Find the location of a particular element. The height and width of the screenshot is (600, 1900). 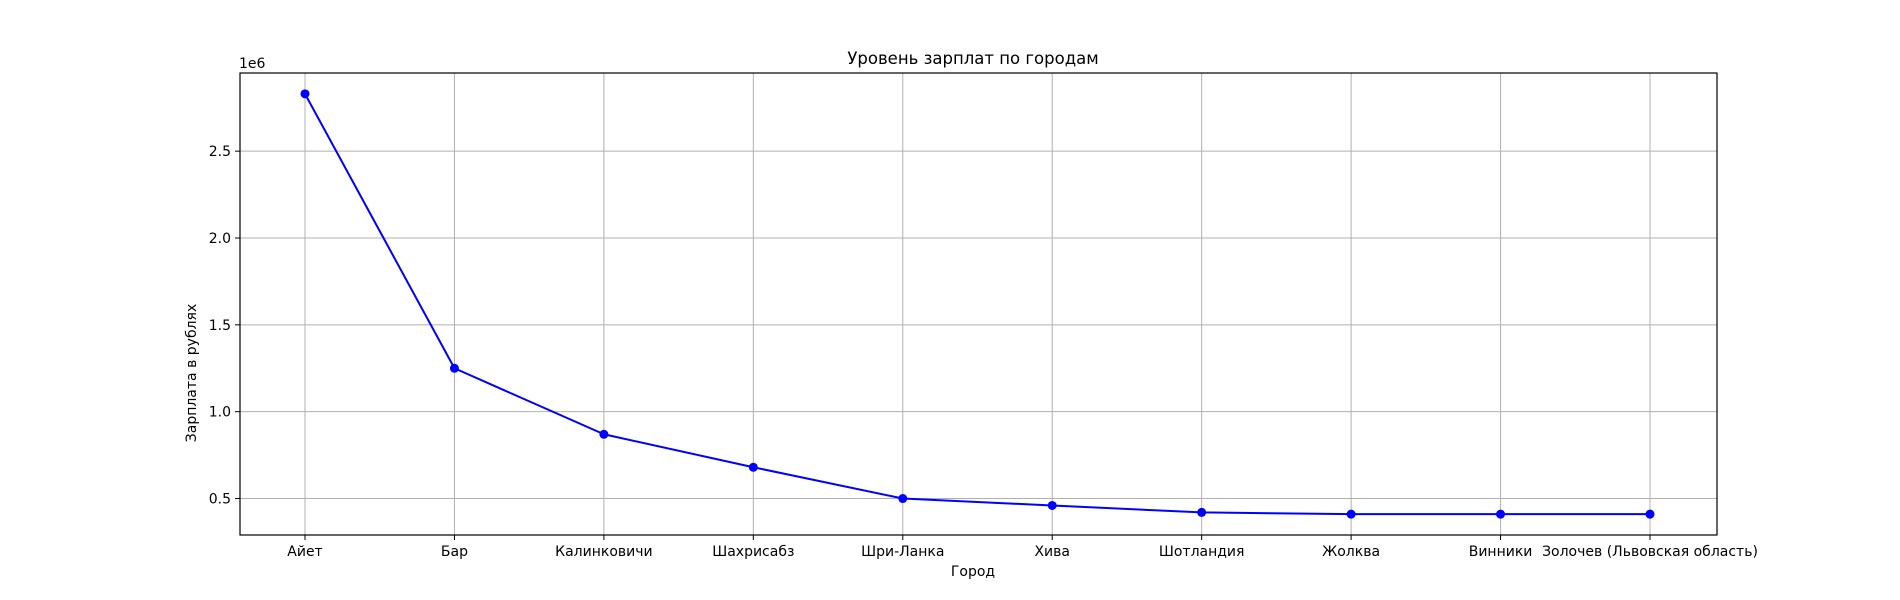

y-tick-label: 2.5 is located at coordinates (220, 152).